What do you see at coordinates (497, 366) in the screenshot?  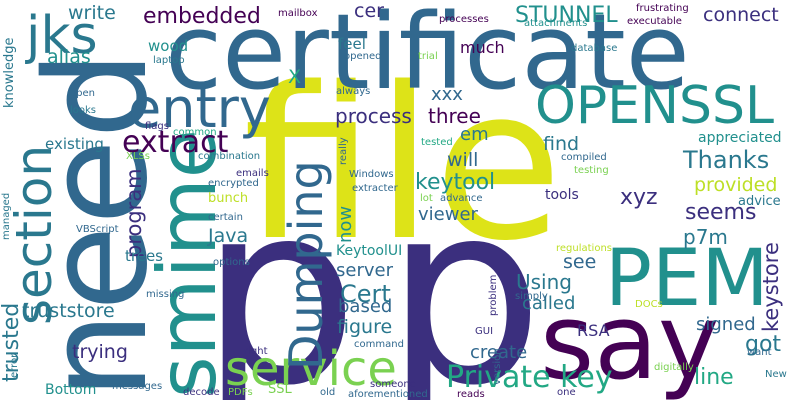 I see `word-version: version` at bounding box center [497, 366].